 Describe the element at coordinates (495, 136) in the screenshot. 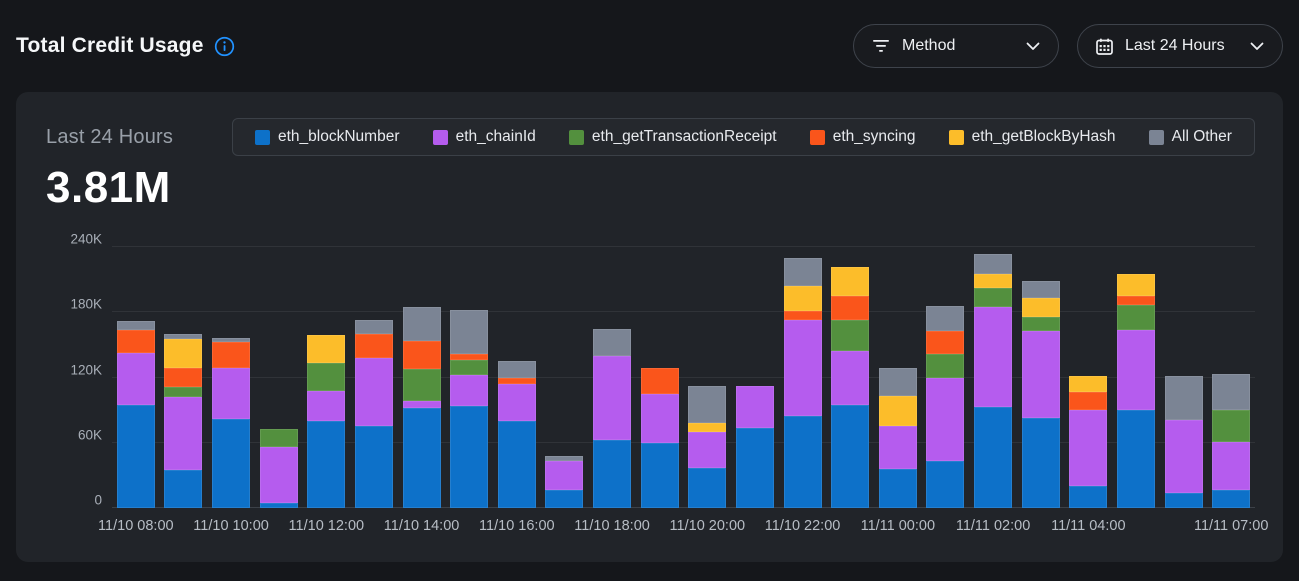

I see `legend-label: eth_chainId` at that location.